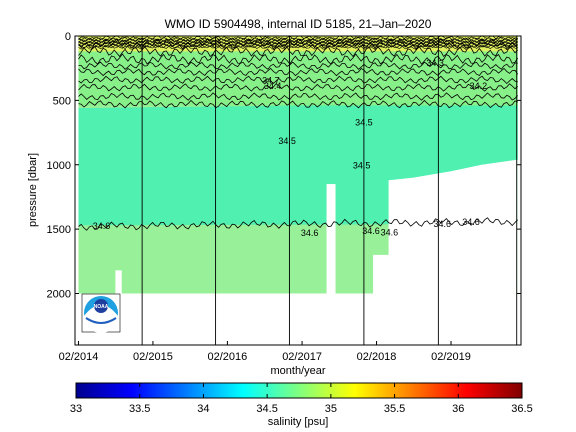 This screenshot has width=576, height=432. What do you see at coordinates (33, 190) in the screenshot?
I see `y-axis-label: pressure [dbar]` at bounding box center [33, 190].